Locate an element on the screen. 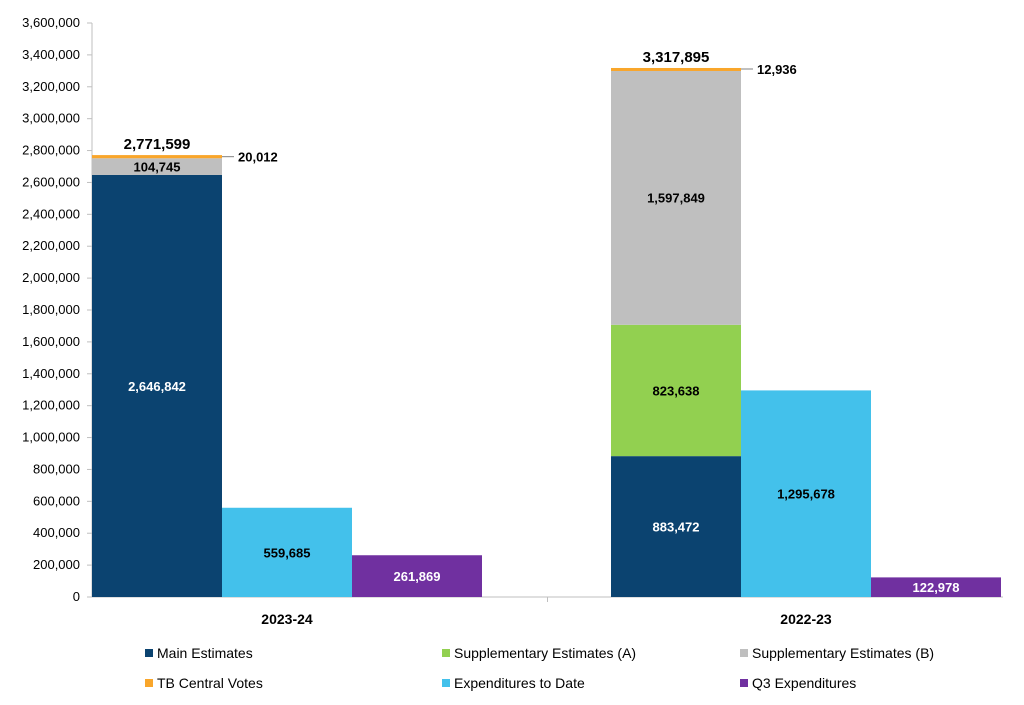  legend-label: Supplementary Estimates (A) is located at coordinates (545, 653).